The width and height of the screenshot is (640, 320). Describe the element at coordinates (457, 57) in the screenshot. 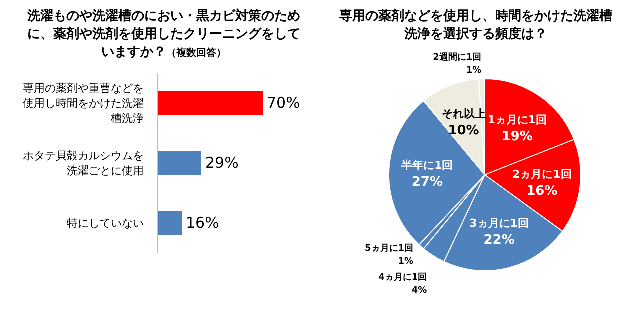

I see `slice-label: 2週間に1回` at that location.